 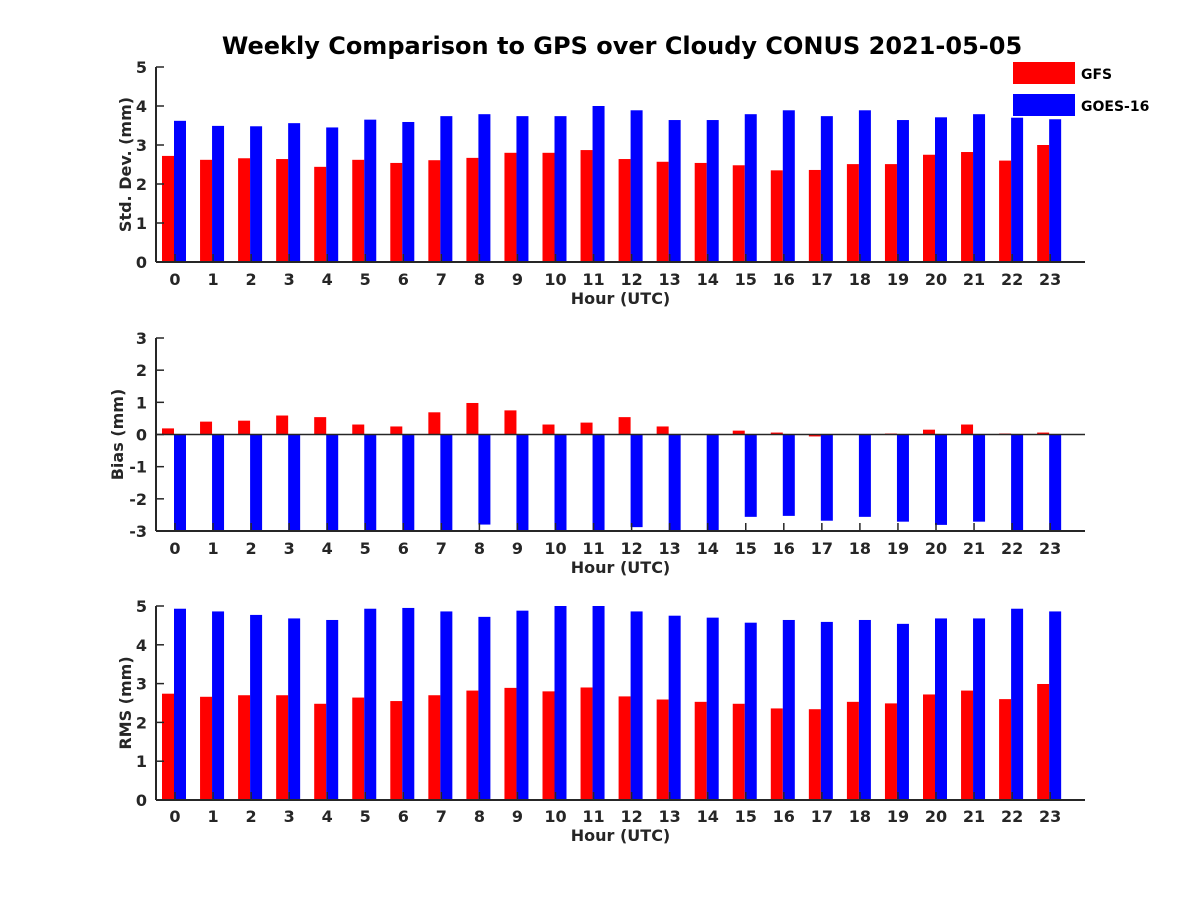 What do you see at coordinates (141, 645) in the screenshot?
I see `rms-ytick-label-4: 4` at bounding box center [141, 645].